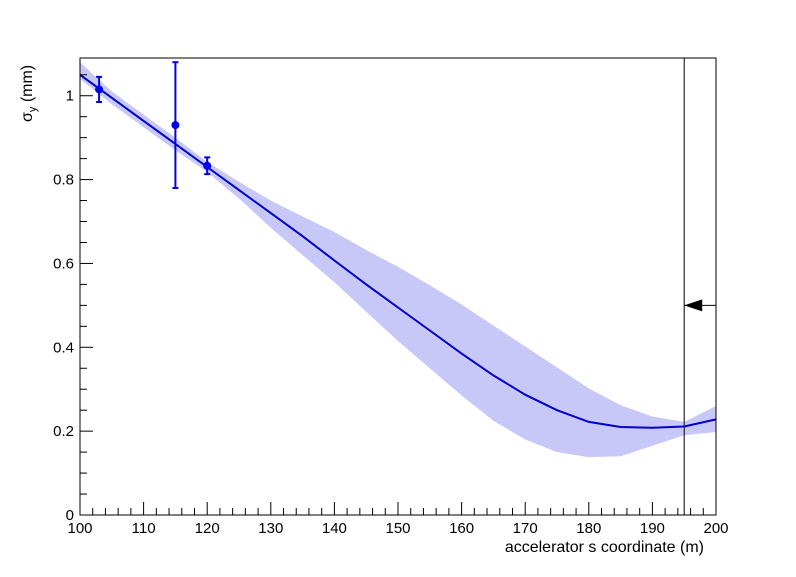  I want to click on y-tick-label: 0.6, so click(63, 263).